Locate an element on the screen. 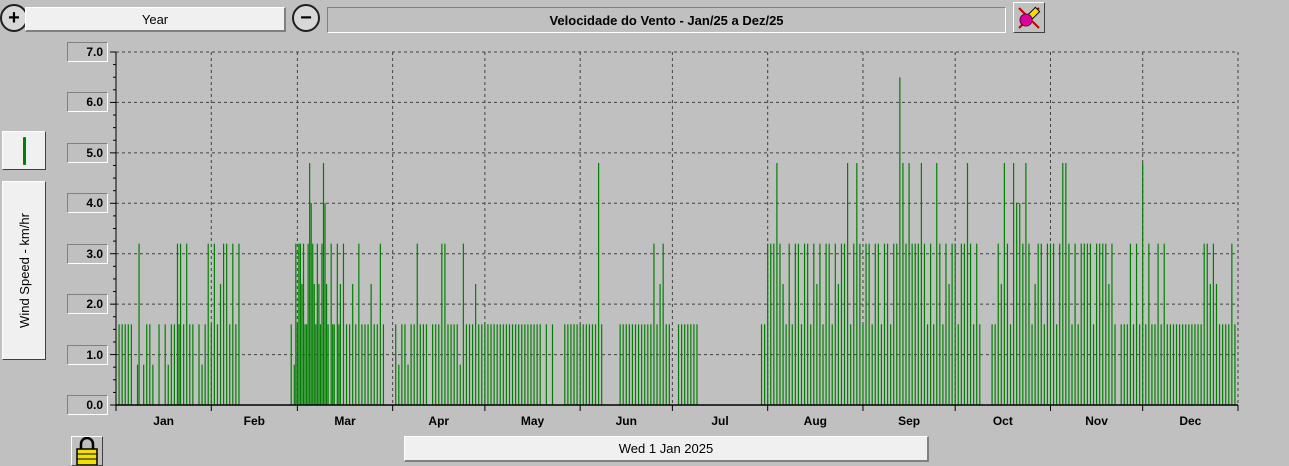 The height and width of the screenshot is (466, 1289). y-tick-label: 6.0 is located at coordinates (87, 102).